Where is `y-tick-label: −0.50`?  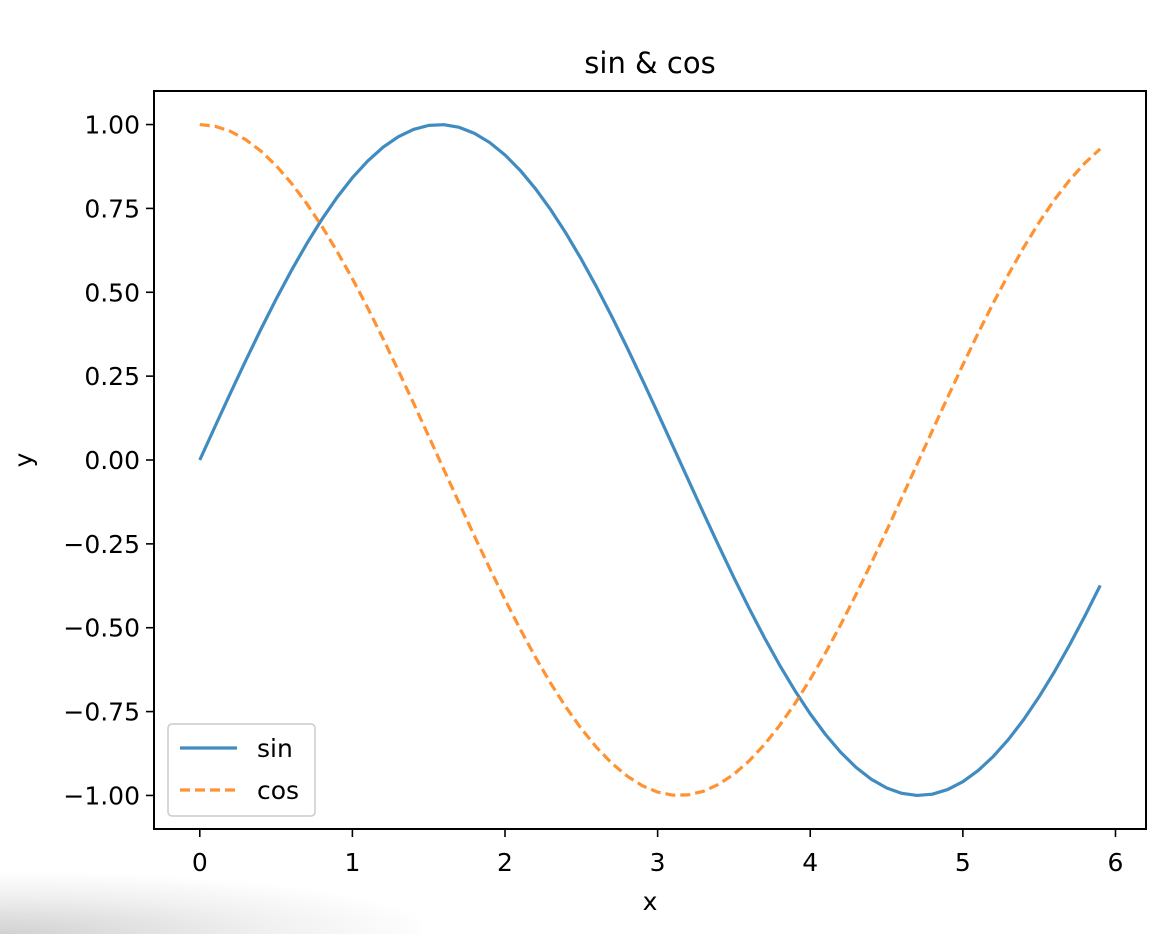
y-tick-label: −0.50 is located at coordinates (101, 628).